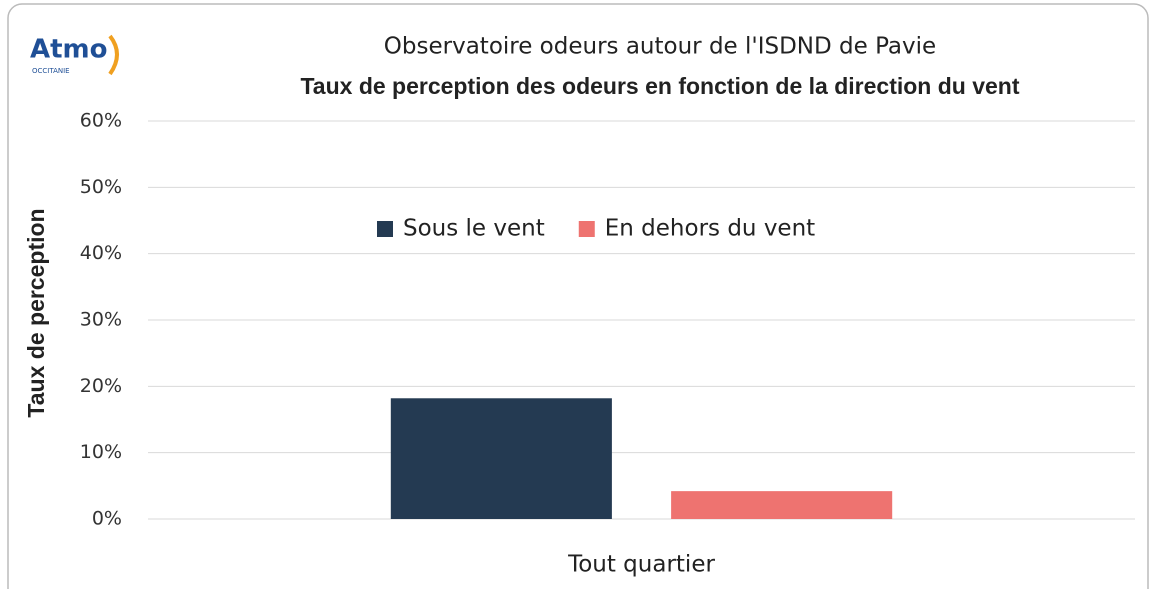 The width and height of the screenshot is (1155, 589). Describe the element at coordinates (641, 565) in the screenshot. I see `x-tick-label: Tout quartier` at that location.